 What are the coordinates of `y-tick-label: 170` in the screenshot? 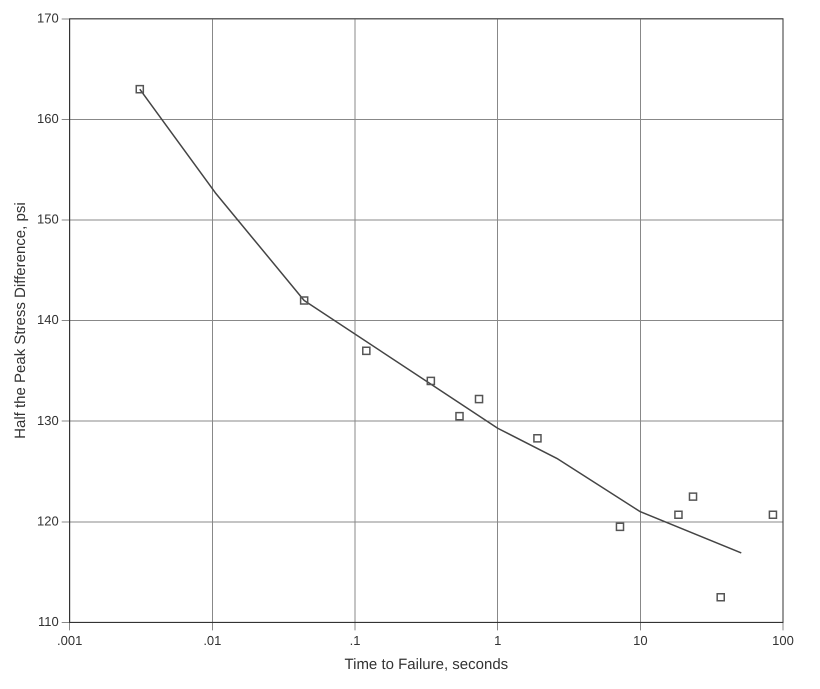 It's located at (47, 18).